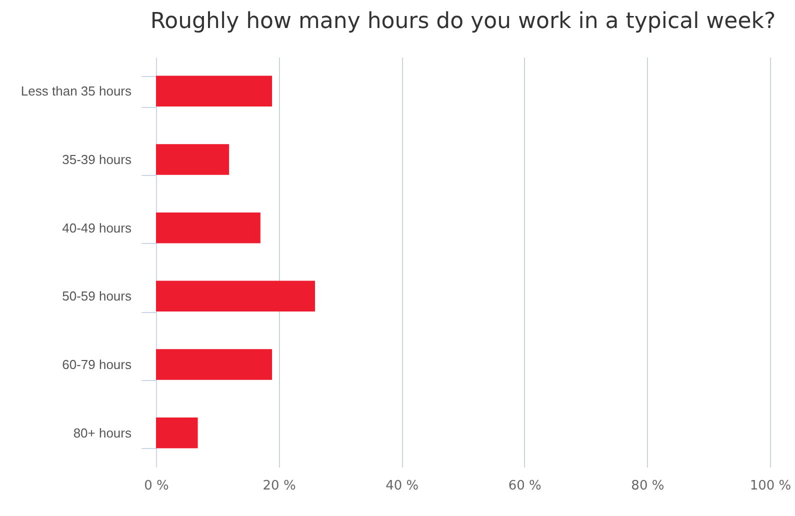 This screenshot has height=516, width=795. I want to click on y-tick-label: 80+ hours, so click(102, 432).